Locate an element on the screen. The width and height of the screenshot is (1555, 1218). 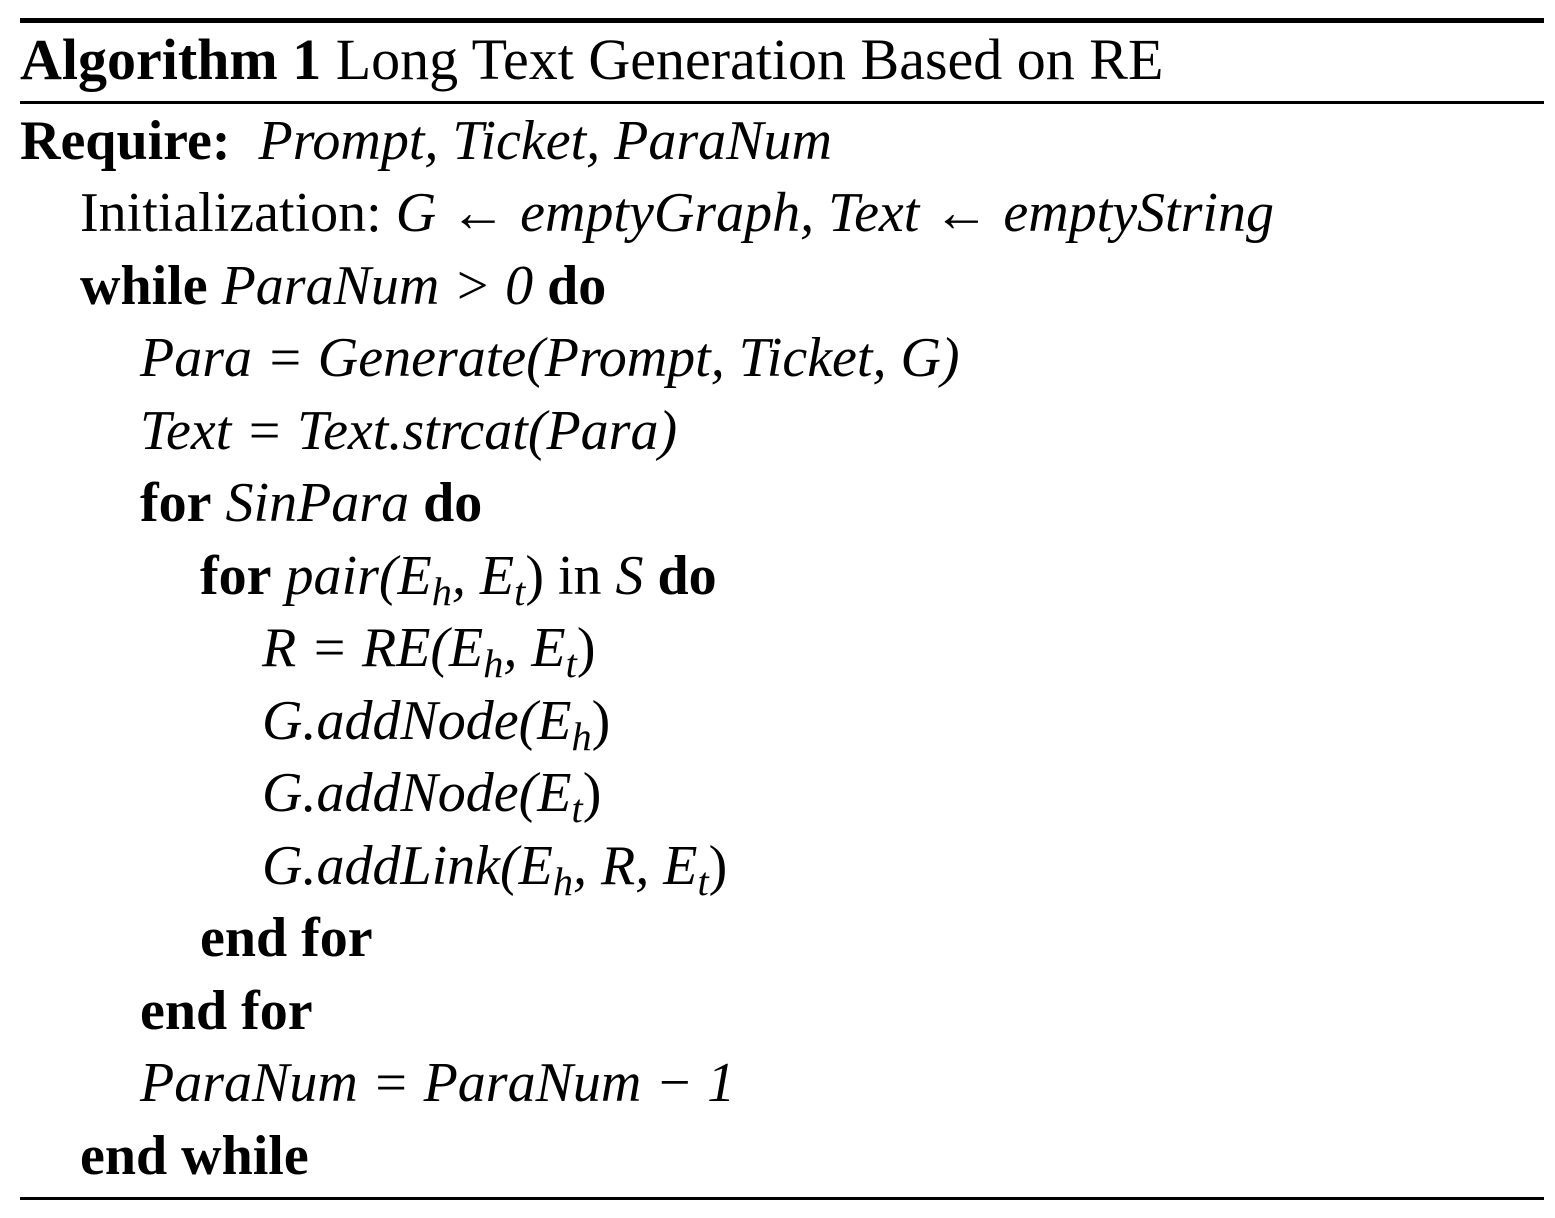
end-while-keyword: end while is located at coordinates (194, 1156).